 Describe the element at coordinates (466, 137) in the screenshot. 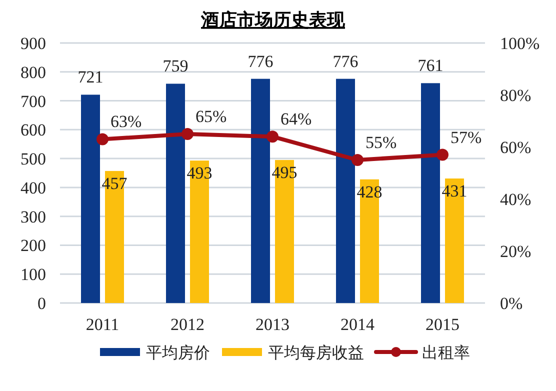

I see `data-label: 57%` at that location.